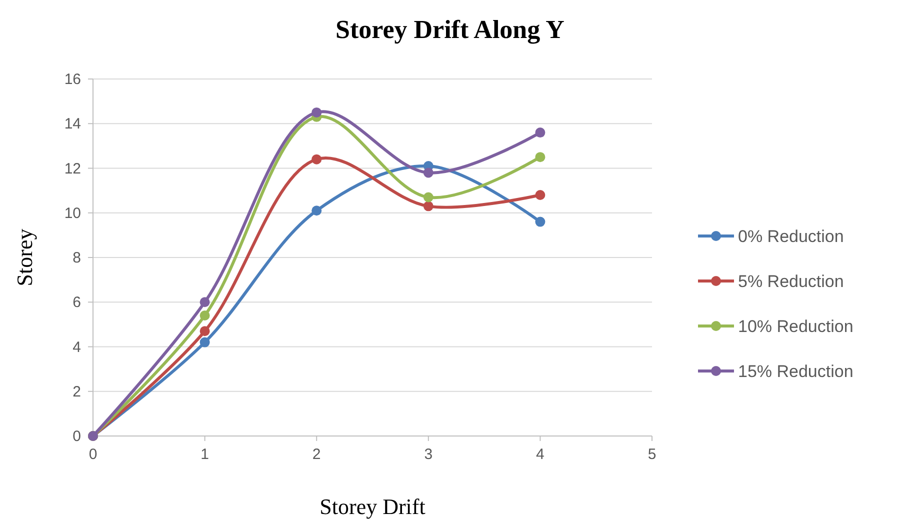  What do you see at coordinates (76, 258) in the screenshot?
I see `y-tick-label: 8` at bounding box center [76, 258].